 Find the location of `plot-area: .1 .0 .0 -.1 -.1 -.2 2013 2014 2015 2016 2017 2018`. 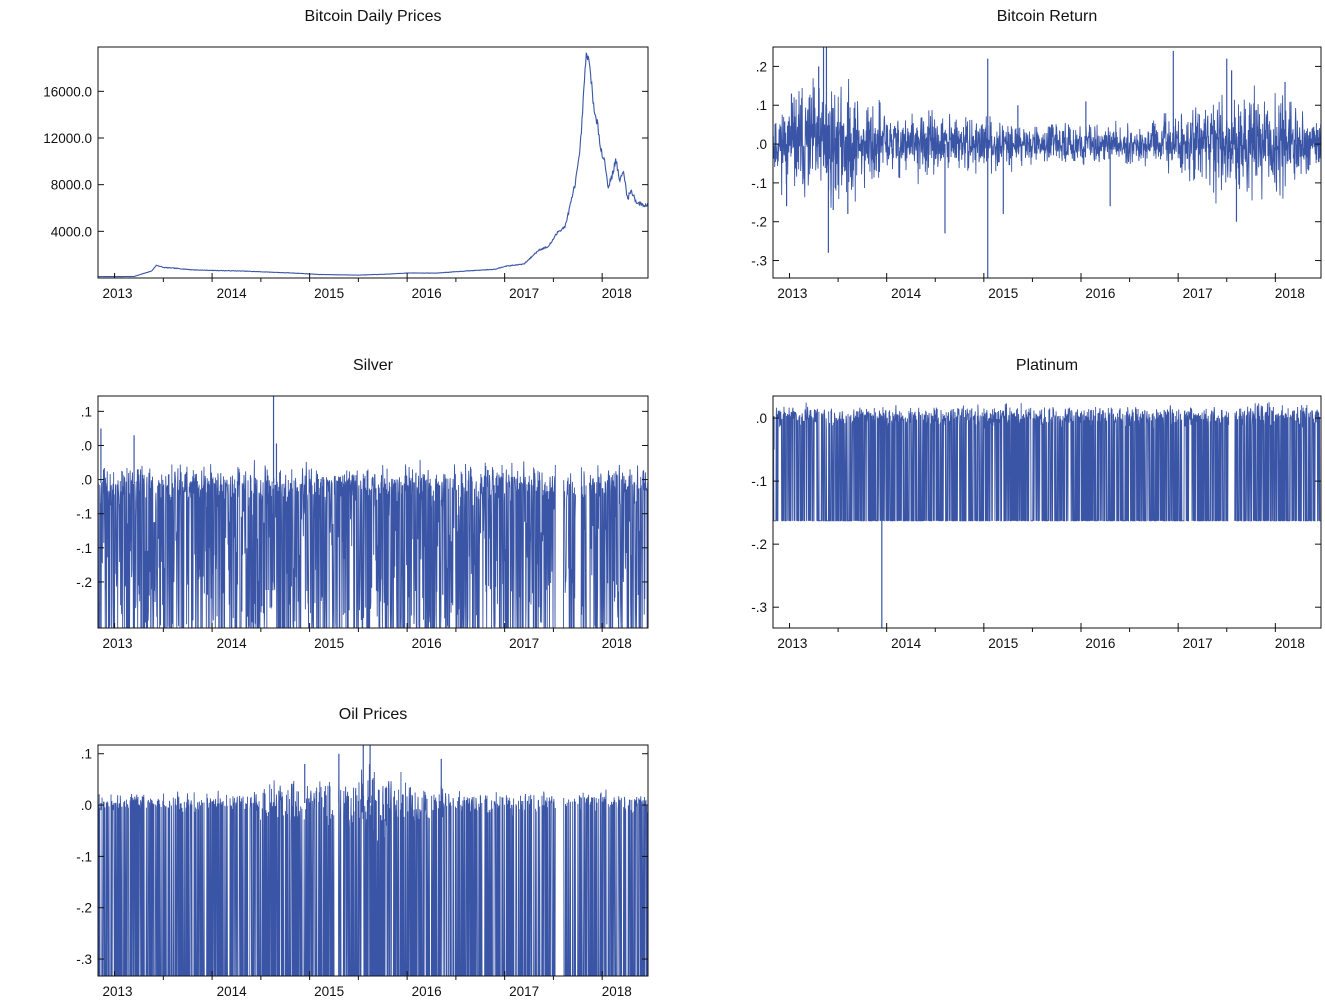

plot-area: .1 .0 .0 -.1 -.1 -.2 2013 2014 2015 2016 2017 2018 is located at coordinates (362, 523).